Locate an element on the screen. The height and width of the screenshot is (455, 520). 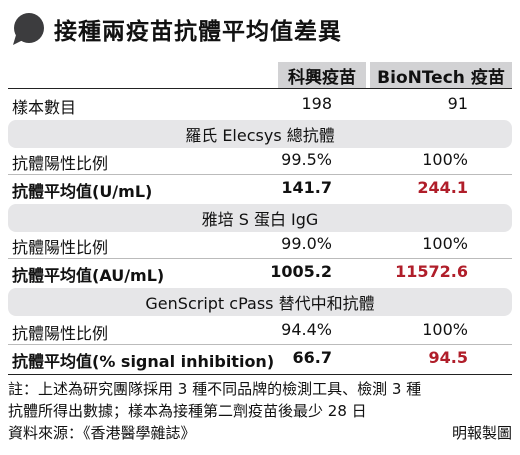
header-divider is located at coordinates (260, 88).